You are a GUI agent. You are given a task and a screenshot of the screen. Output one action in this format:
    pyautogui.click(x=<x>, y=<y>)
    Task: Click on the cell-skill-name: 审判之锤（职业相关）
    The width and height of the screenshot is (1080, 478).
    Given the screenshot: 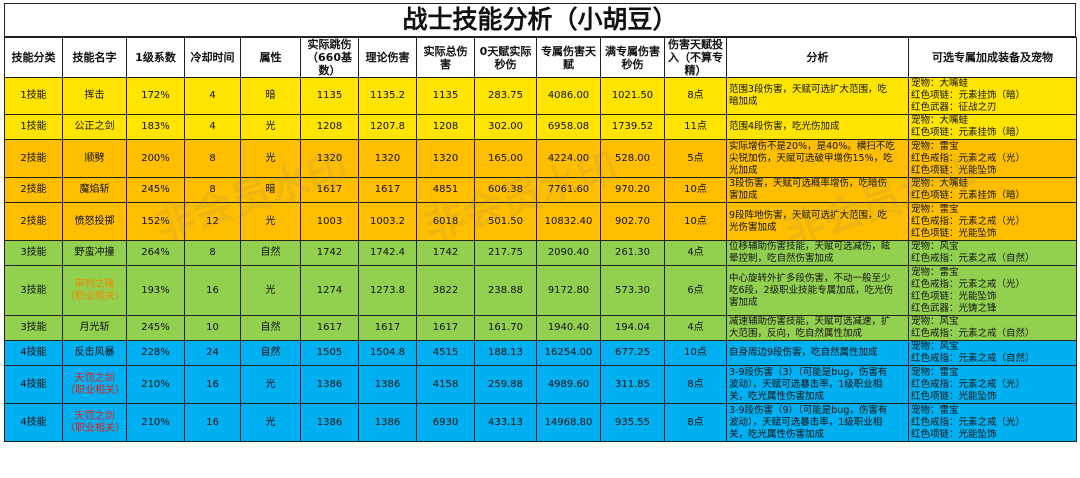 What is the action you would take?
    pyautogui.click(x=94, y=290)
    